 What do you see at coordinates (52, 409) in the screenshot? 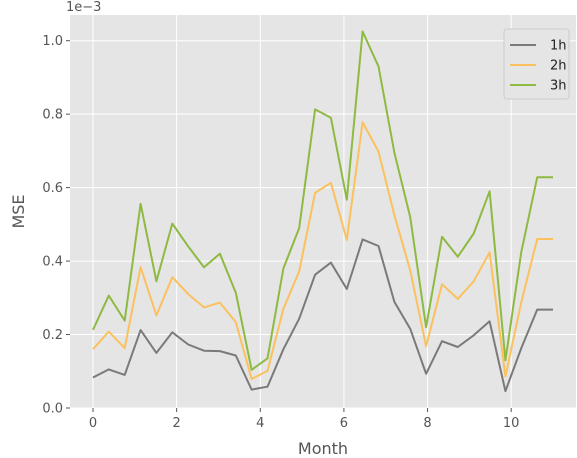
I see `y-tick-label: 0.0` at bounding box center [52, 409].